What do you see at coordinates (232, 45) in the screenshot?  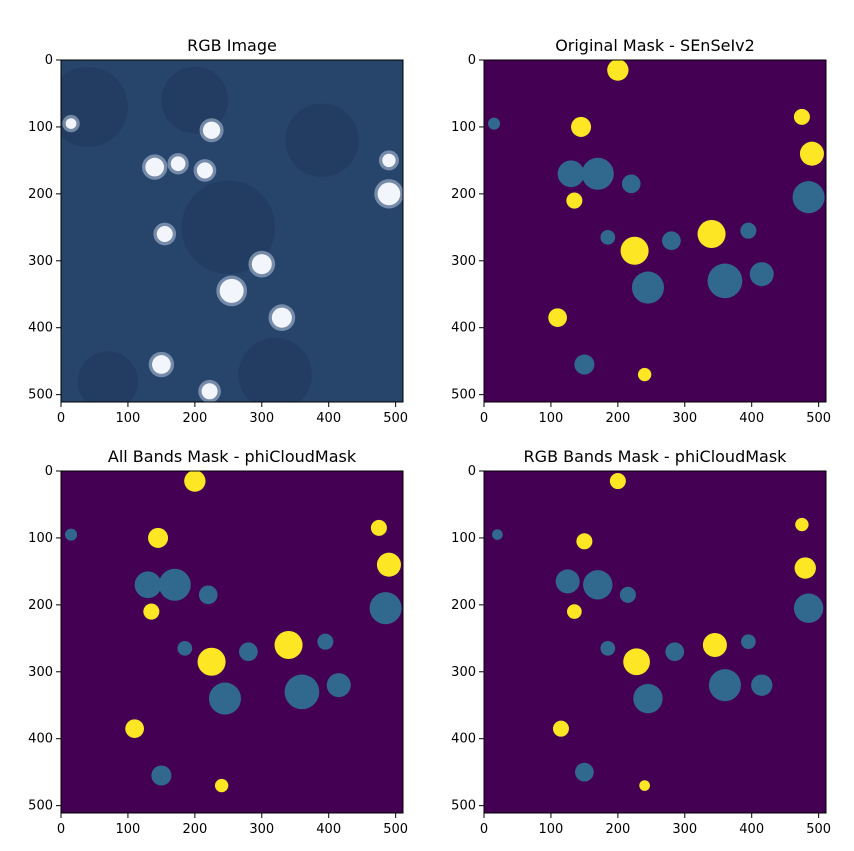 I see `panel-title: RGB Image` at bounding box center [232, 45].